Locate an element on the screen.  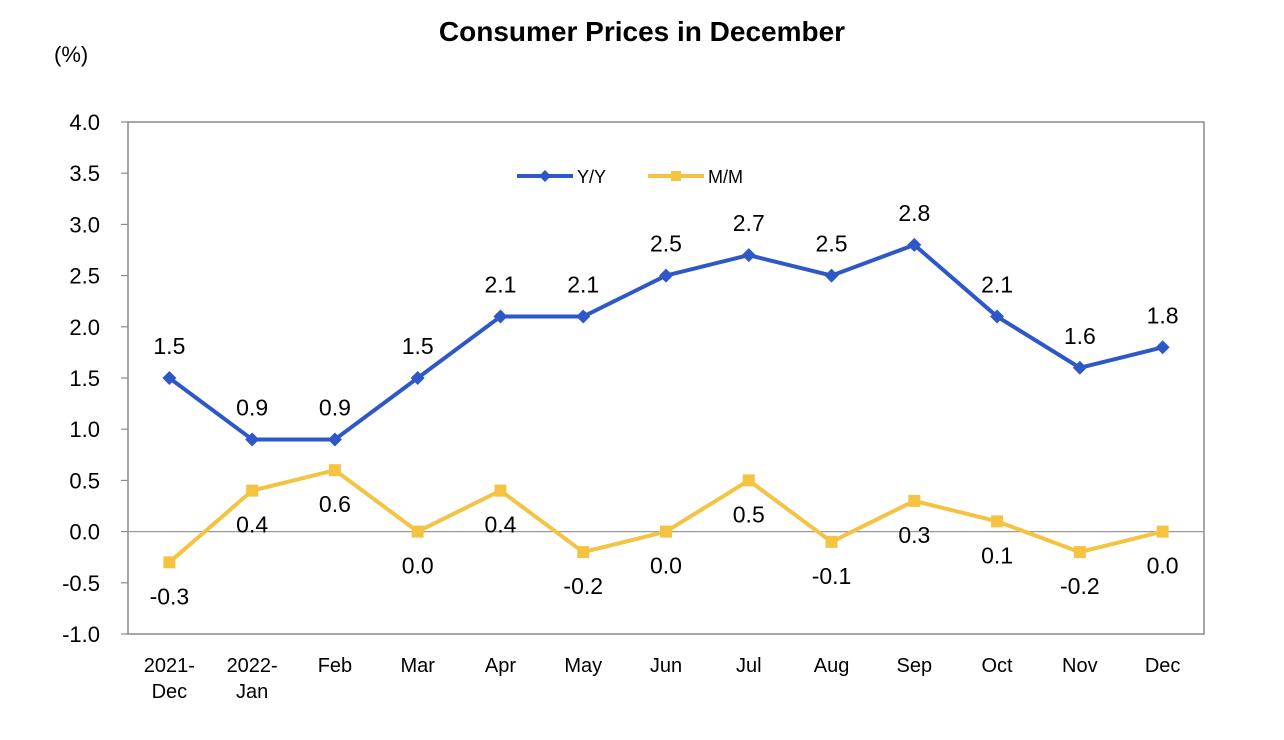
x-tick-label: Feb is located at coordinates (335, 666).